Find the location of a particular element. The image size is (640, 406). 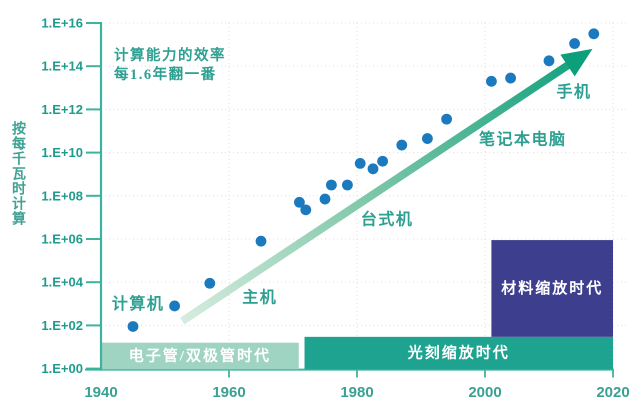

x-tick-label: 2000 is located at coordinates (484, 392).